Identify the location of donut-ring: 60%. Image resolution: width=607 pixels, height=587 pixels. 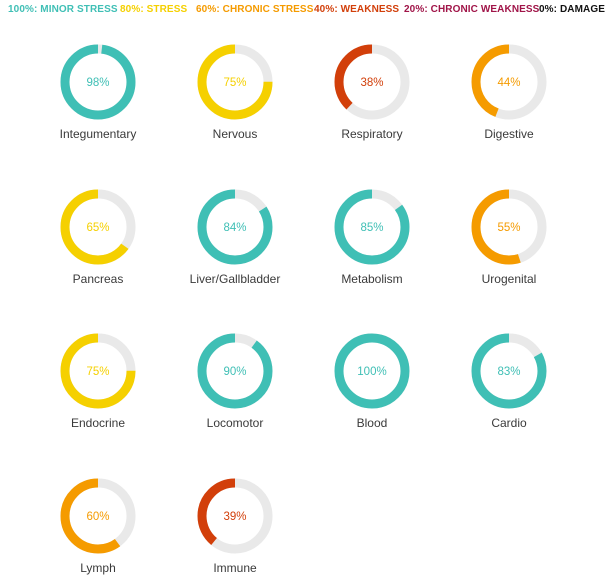
(98, 516).